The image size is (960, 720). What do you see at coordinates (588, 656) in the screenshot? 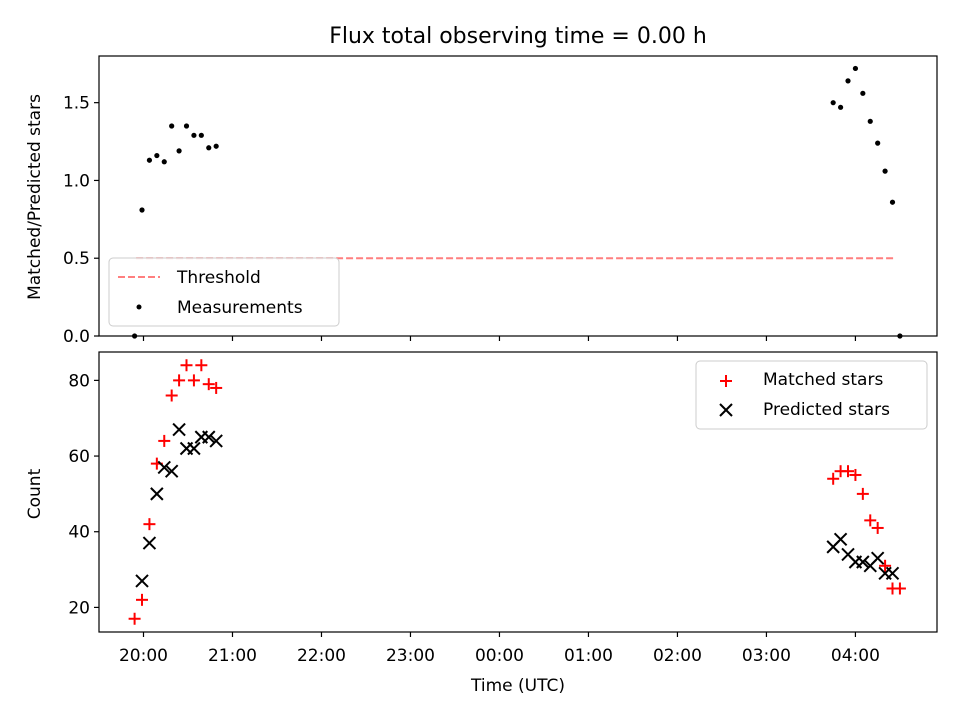
I see `count-xtick-label: 01:00` at bounding box center [588, 656].